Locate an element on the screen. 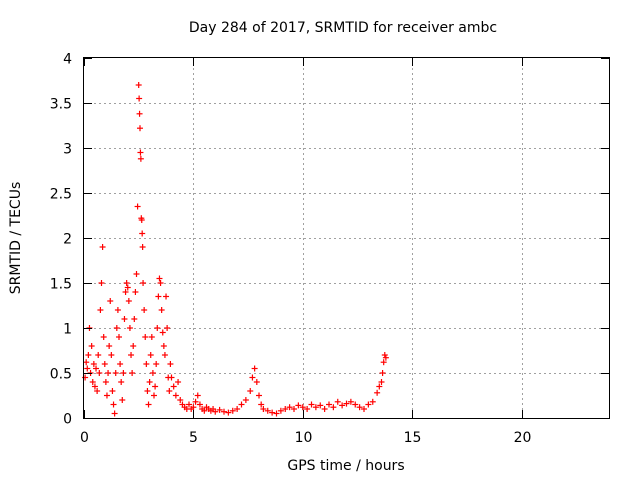 The width and height of the screenshot is (640, 480). x-tick-label: 10 is located at coordinates (304, 438).